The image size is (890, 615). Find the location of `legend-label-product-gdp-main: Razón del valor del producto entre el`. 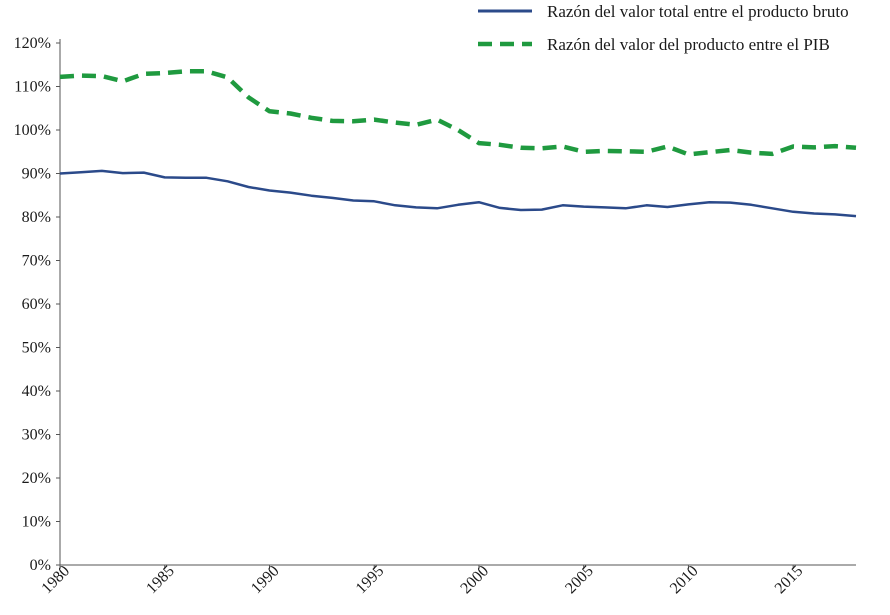

legend-label-product-gdp-main: Razón del valor del producto entre el is located at coordinates (675, 44).